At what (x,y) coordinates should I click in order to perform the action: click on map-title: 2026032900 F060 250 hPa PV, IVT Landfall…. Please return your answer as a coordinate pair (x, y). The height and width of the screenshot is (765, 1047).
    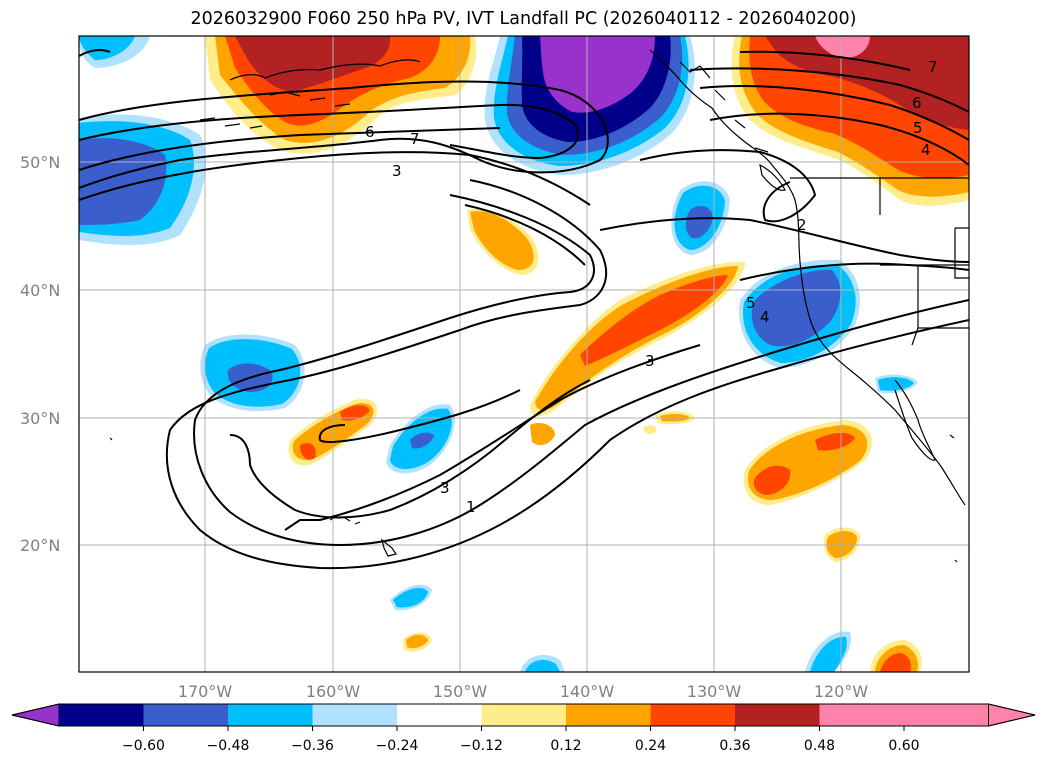
    Looking at the image, I should click on (523, 19).